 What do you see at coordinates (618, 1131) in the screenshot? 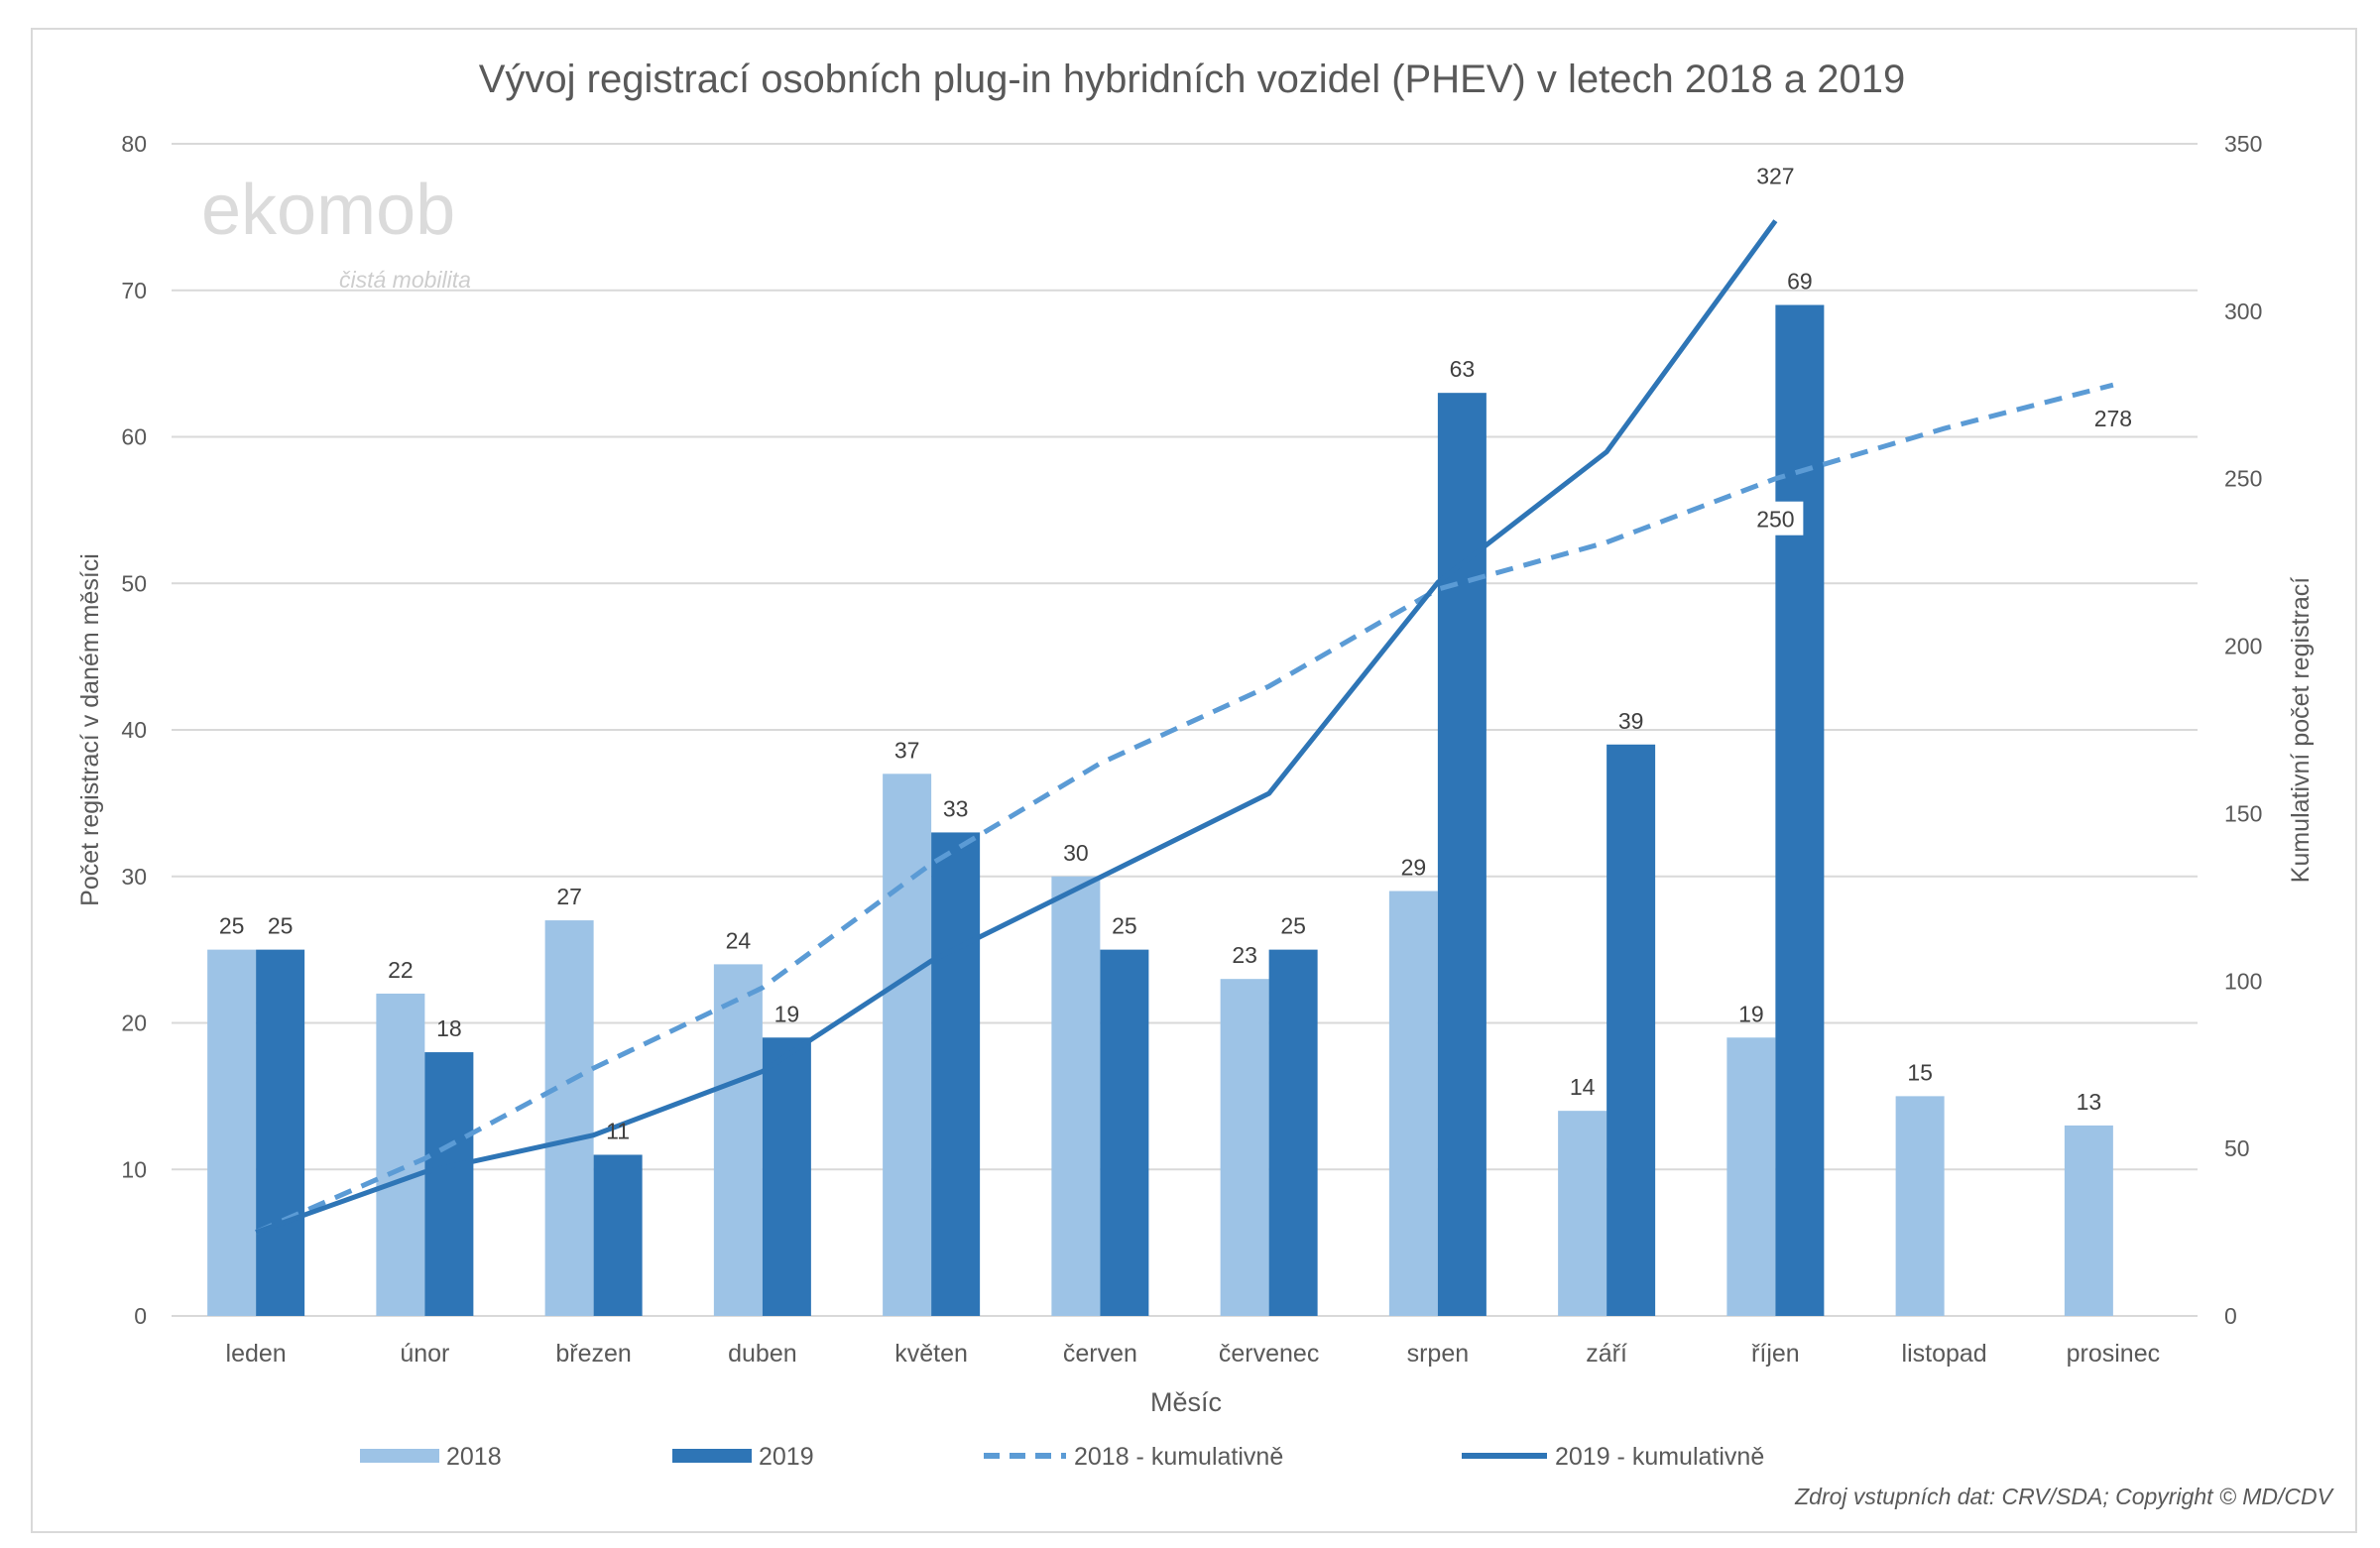
I see `bar-data-label: 11` at bounding box center [618, 1131].